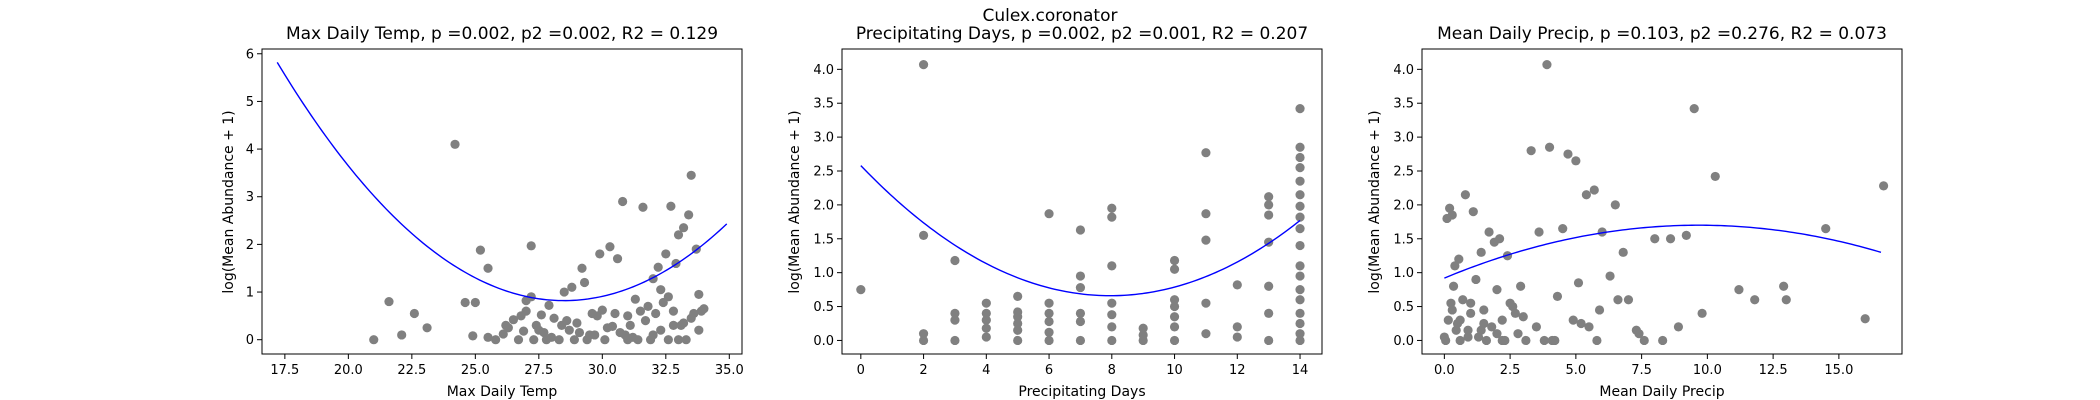 The width and height of the screenshot is (2100, 400). I want to click on x-tick-label: 22.5, so click(411, 370).